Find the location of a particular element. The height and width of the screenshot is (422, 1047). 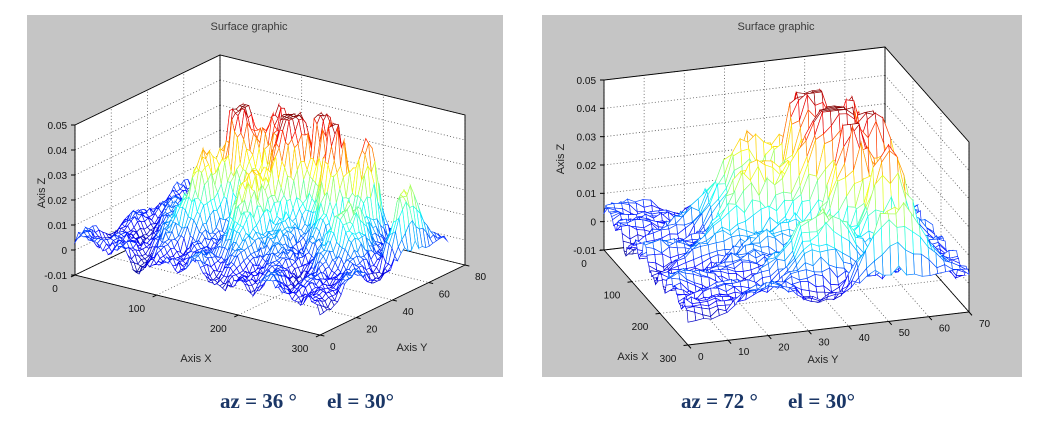

caption-right-el: el = 30° is located at coordinates (821, 401).